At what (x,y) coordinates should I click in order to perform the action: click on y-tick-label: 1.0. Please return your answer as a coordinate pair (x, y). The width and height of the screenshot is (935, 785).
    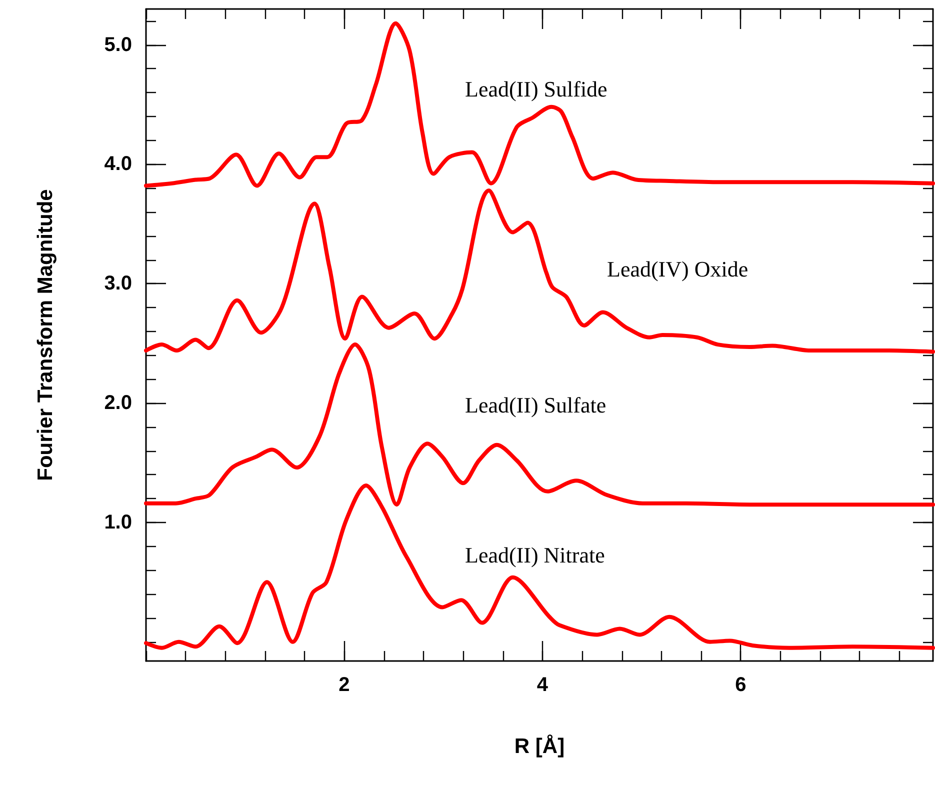
    Looking at the image, I should click on (118, 522).